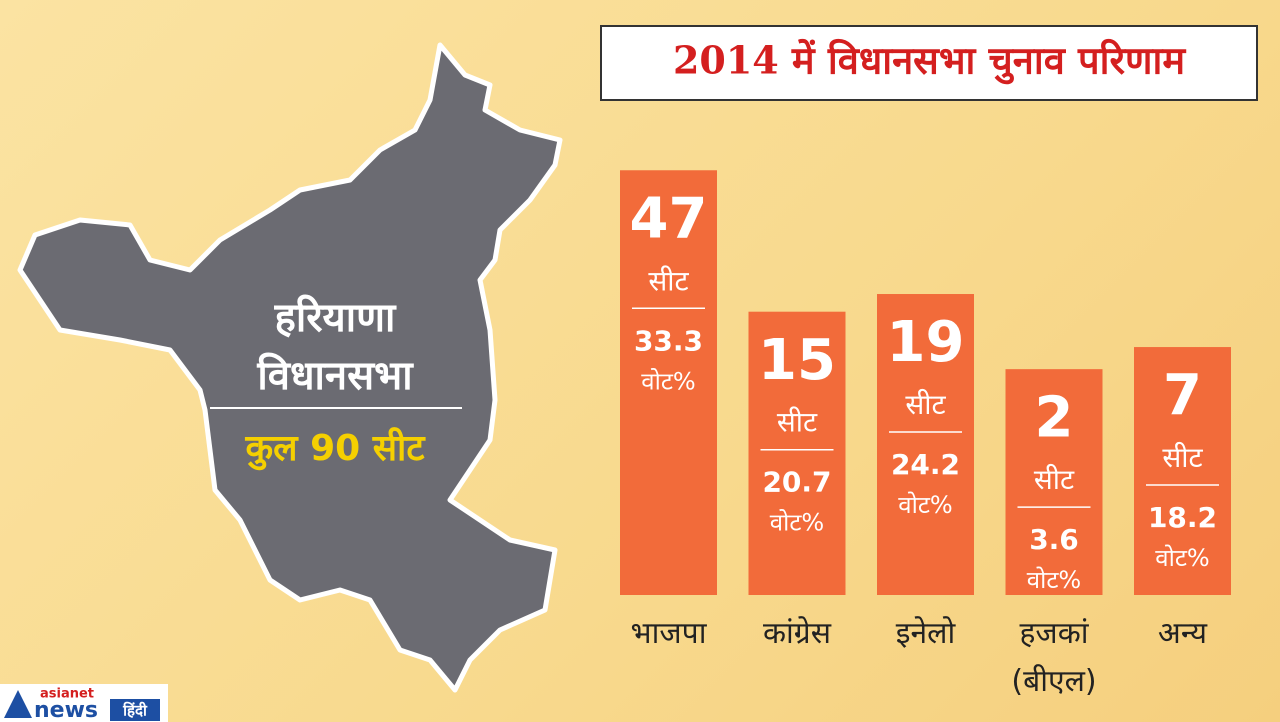 The width and height of the screenshot is (1280, 722). What do you see at coordinates (1182, 517) in the screenshot?
I see `vote-value: 18.2` at bounding box center [1182, 517].